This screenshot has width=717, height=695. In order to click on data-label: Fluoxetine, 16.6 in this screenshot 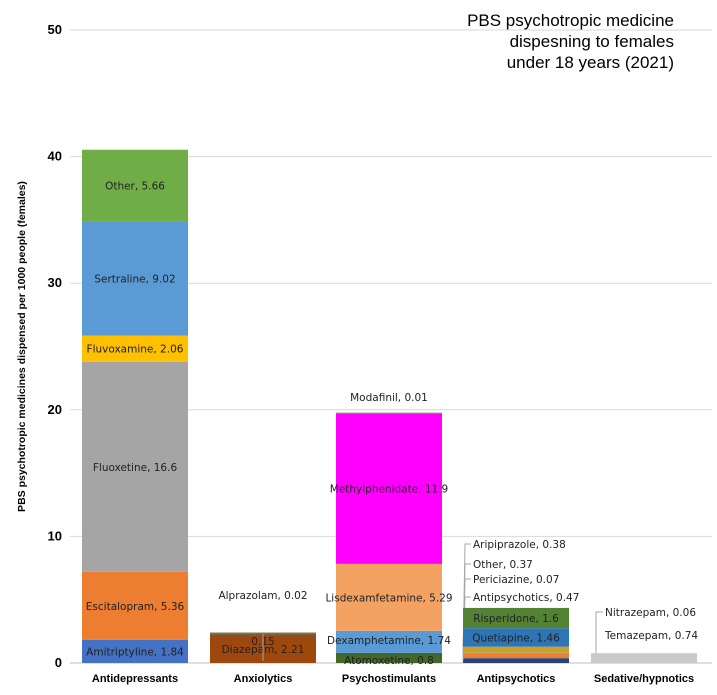, I will do `click(135, 468)`.